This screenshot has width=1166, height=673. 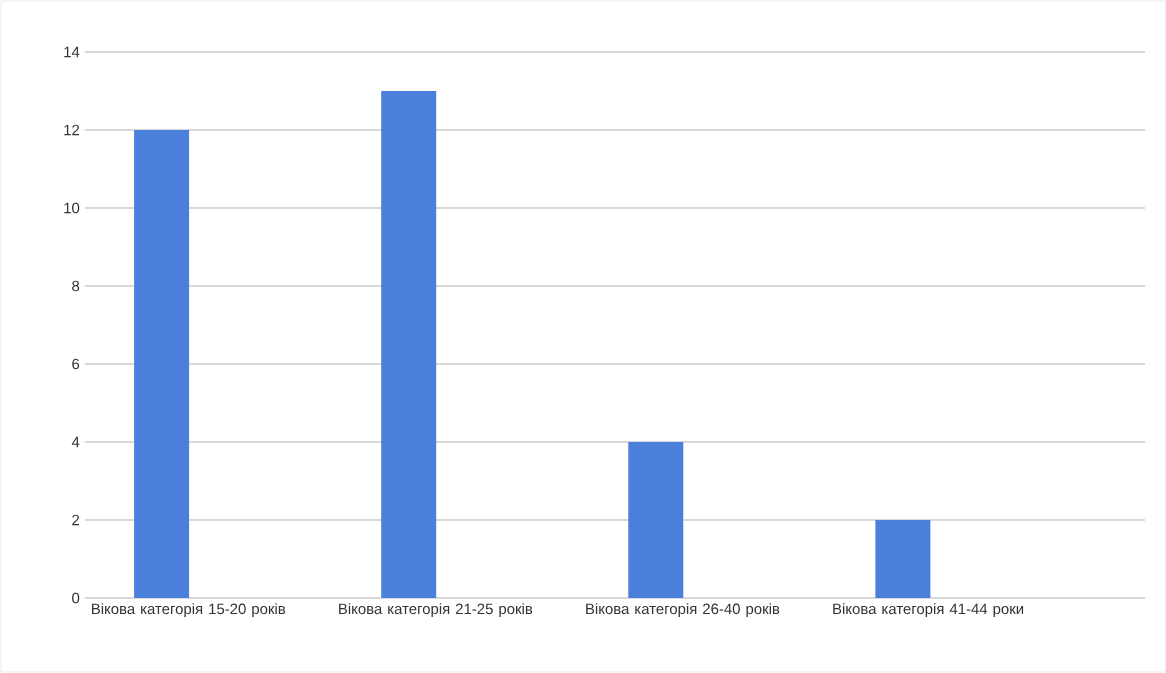 I want to click on y-tick-label: 8, so click(x=76, y=286).